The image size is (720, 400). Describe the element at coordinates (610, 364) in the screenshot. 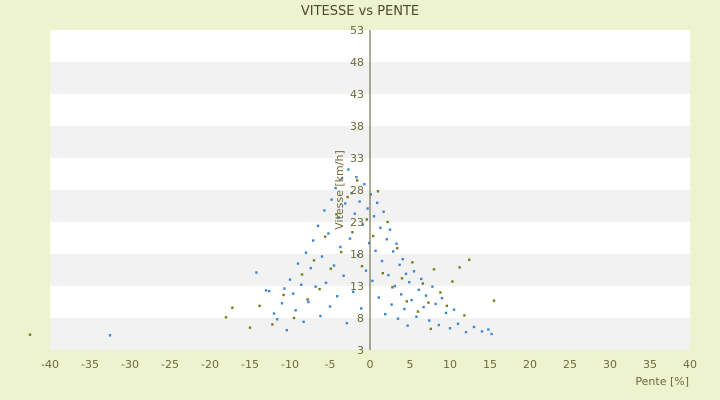

I see `x-tick-label: 30` at that location.